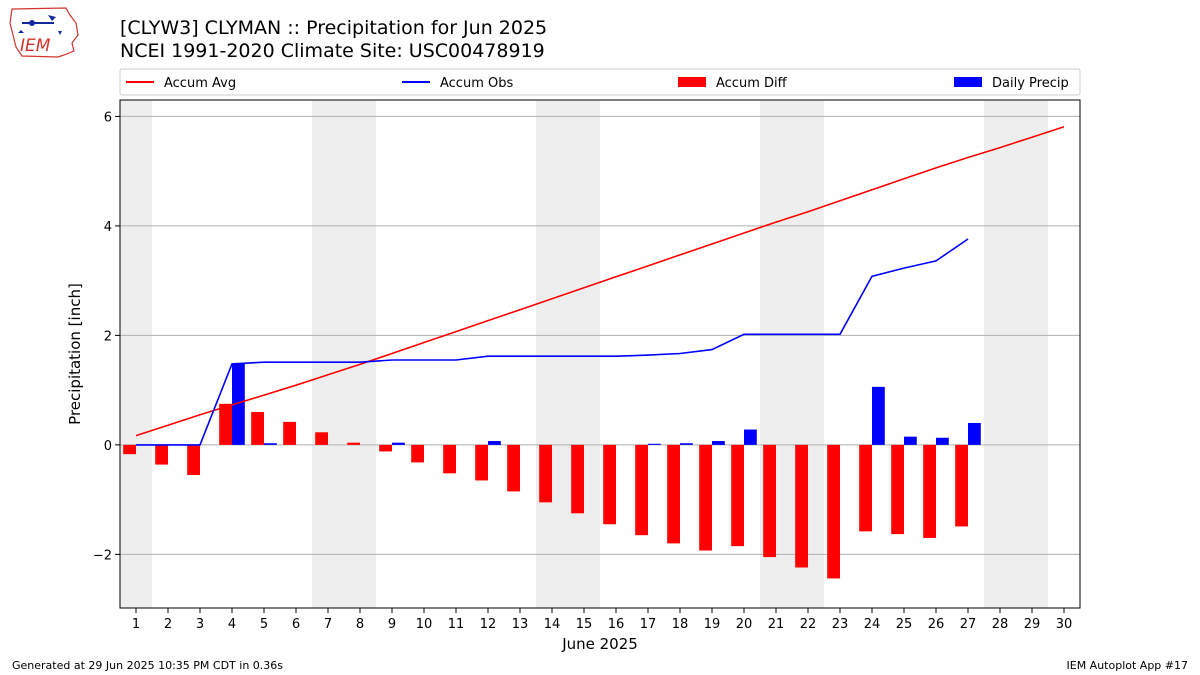 The width and height of the screenshot is (1200, 675). What do you see at coordinates (776, 624) in the screenshot?
I see `x-tick-label: 21` at bounding box center [776, 624].